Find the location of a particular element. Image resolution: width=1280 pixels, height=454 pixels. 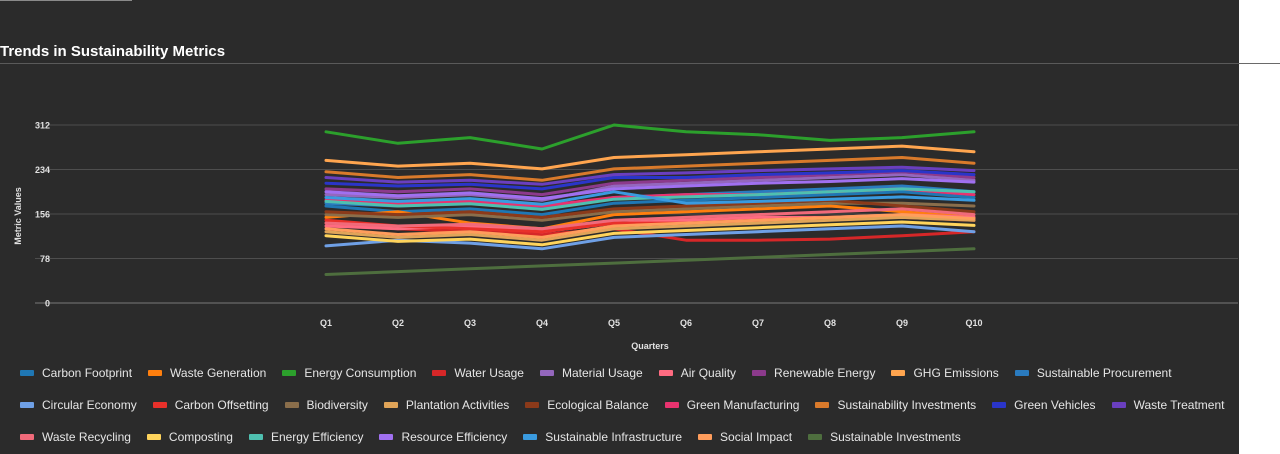

series-line-social-impact is located at coordinates (650, 226).